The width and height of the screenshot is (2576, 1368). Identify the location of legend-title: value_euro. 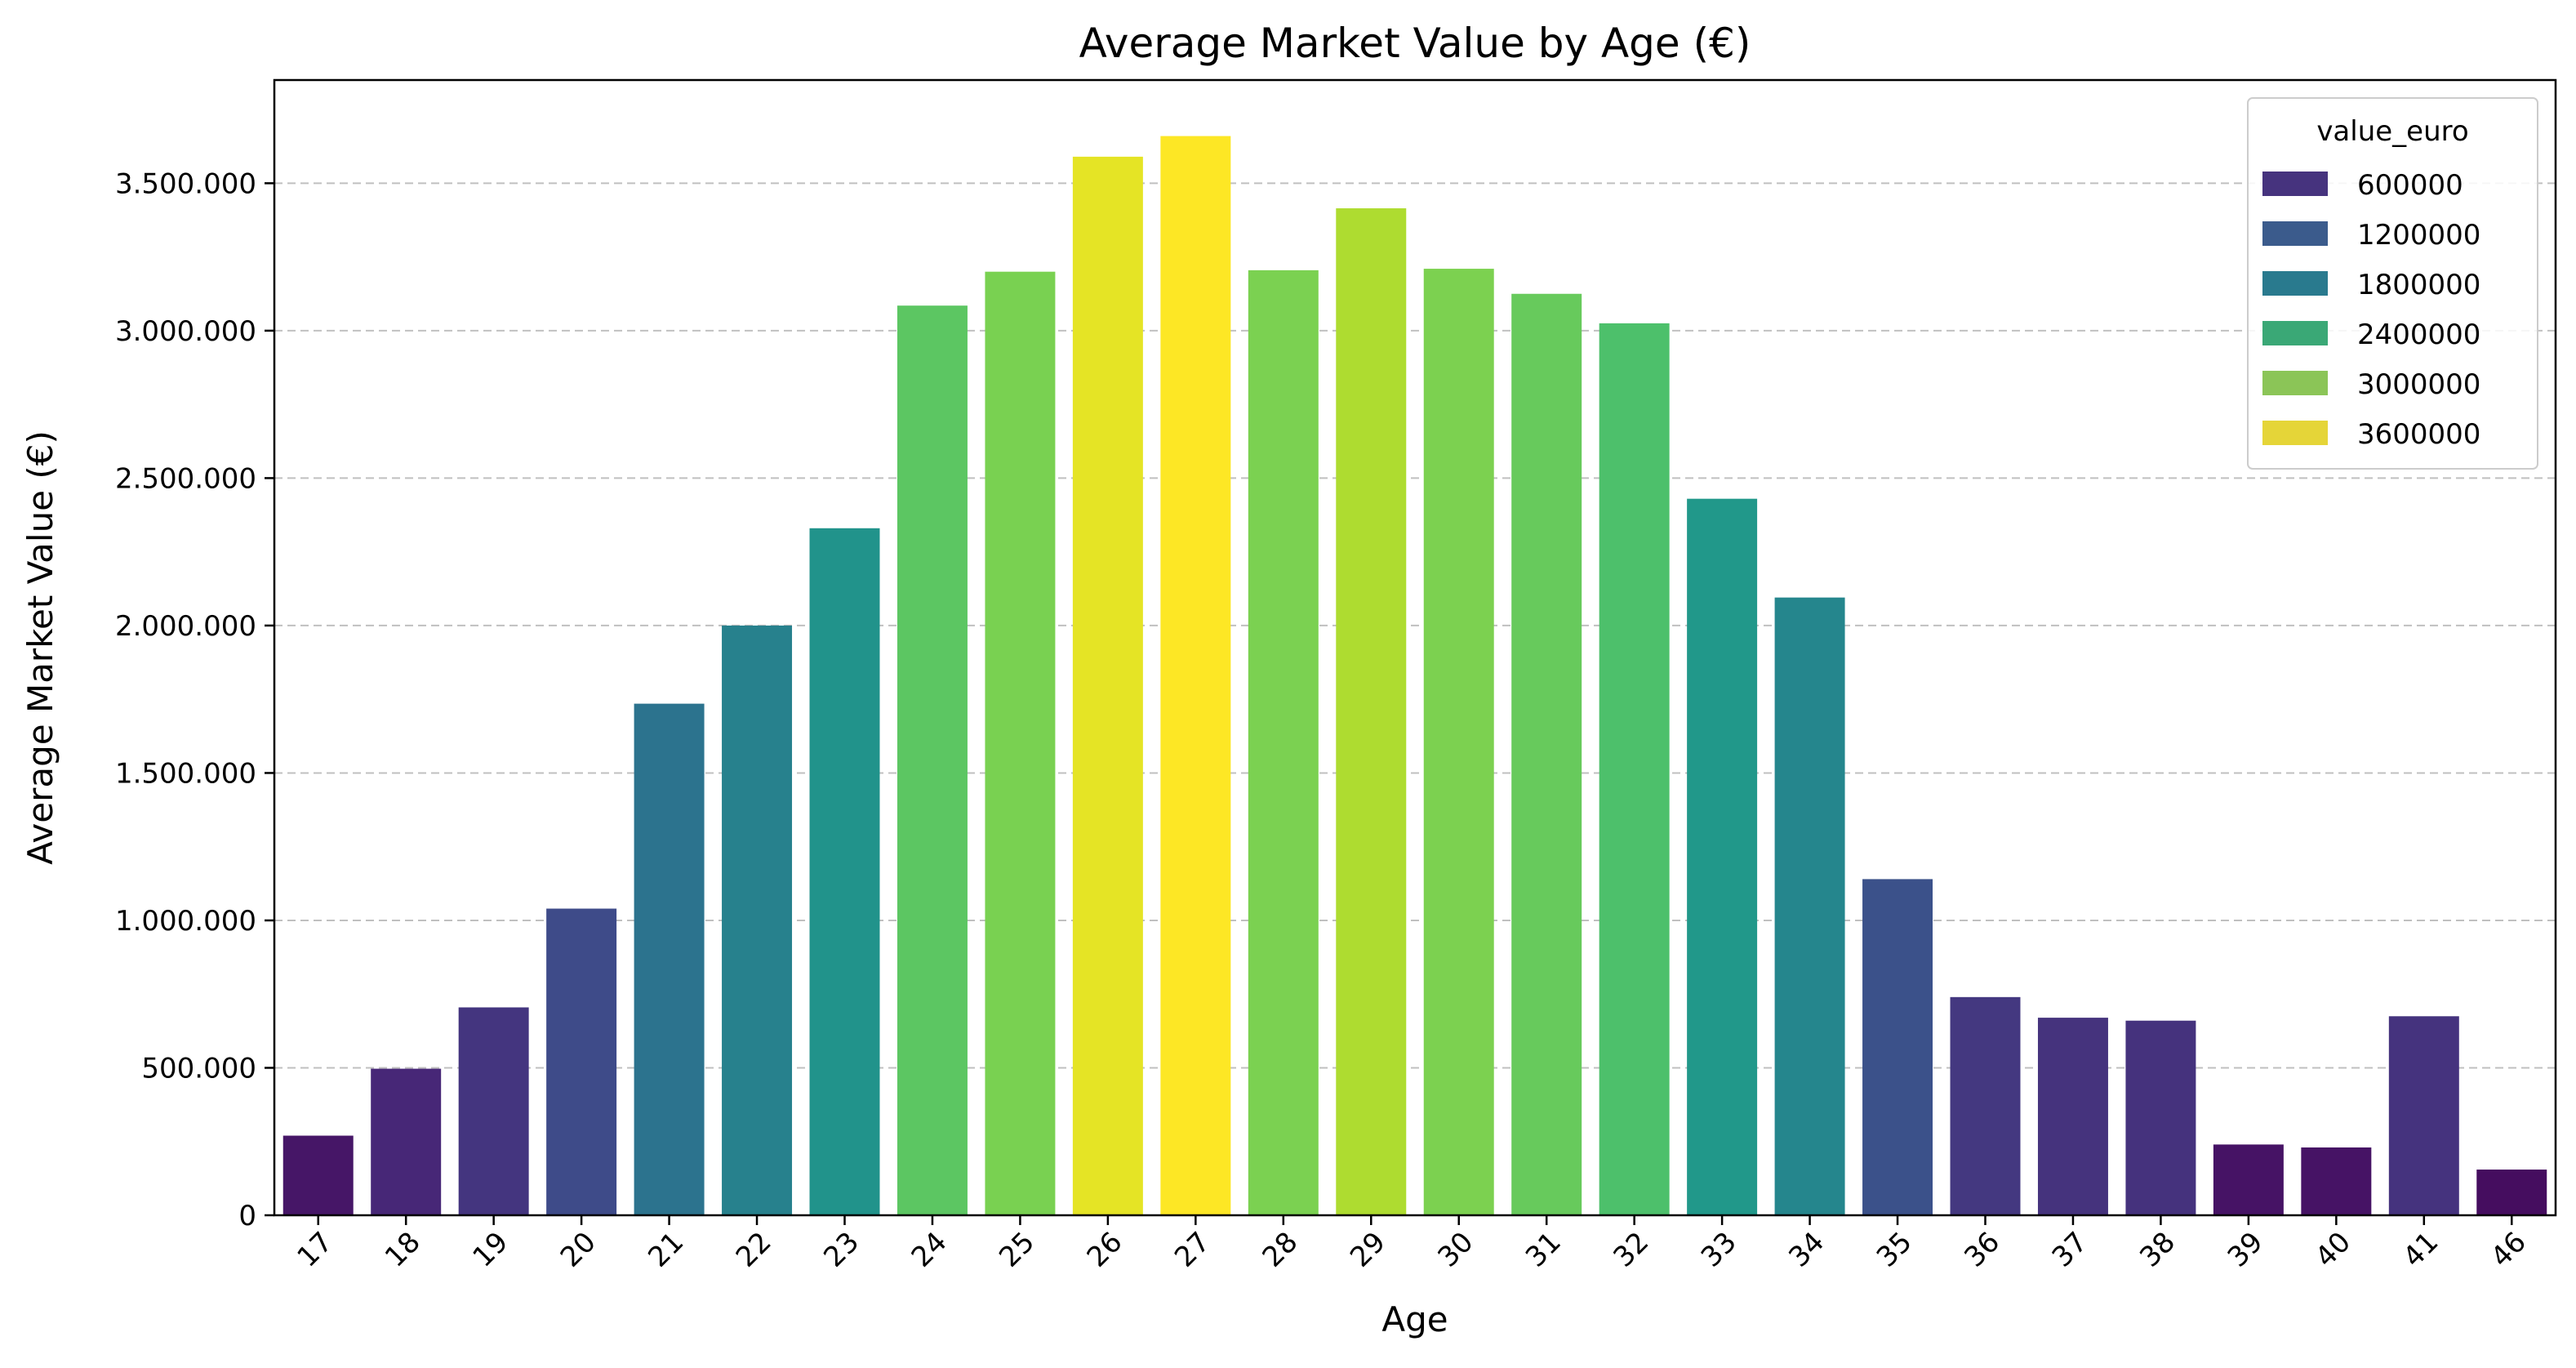
(2392, 131).